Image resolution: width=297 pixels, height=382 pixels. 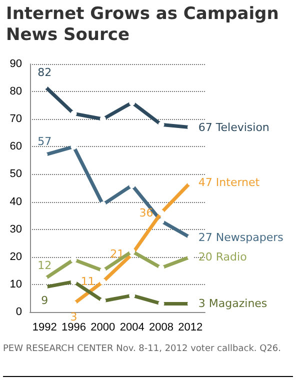 I want to click on y-tick-label: 30, so click(x=16, y=229).